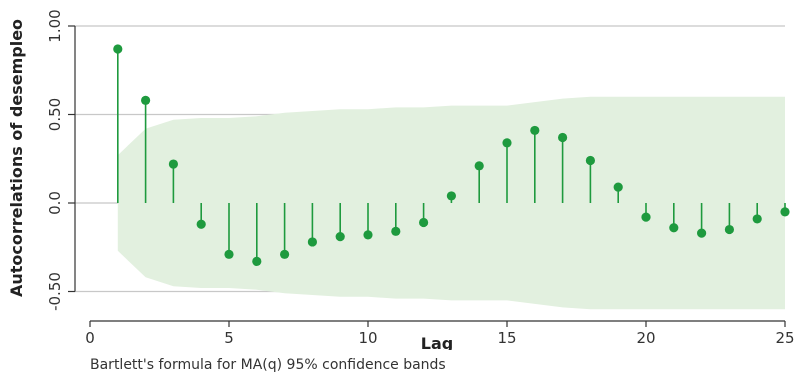  I want to click on y-tick-label-1: 0.0, so click(55, 203).